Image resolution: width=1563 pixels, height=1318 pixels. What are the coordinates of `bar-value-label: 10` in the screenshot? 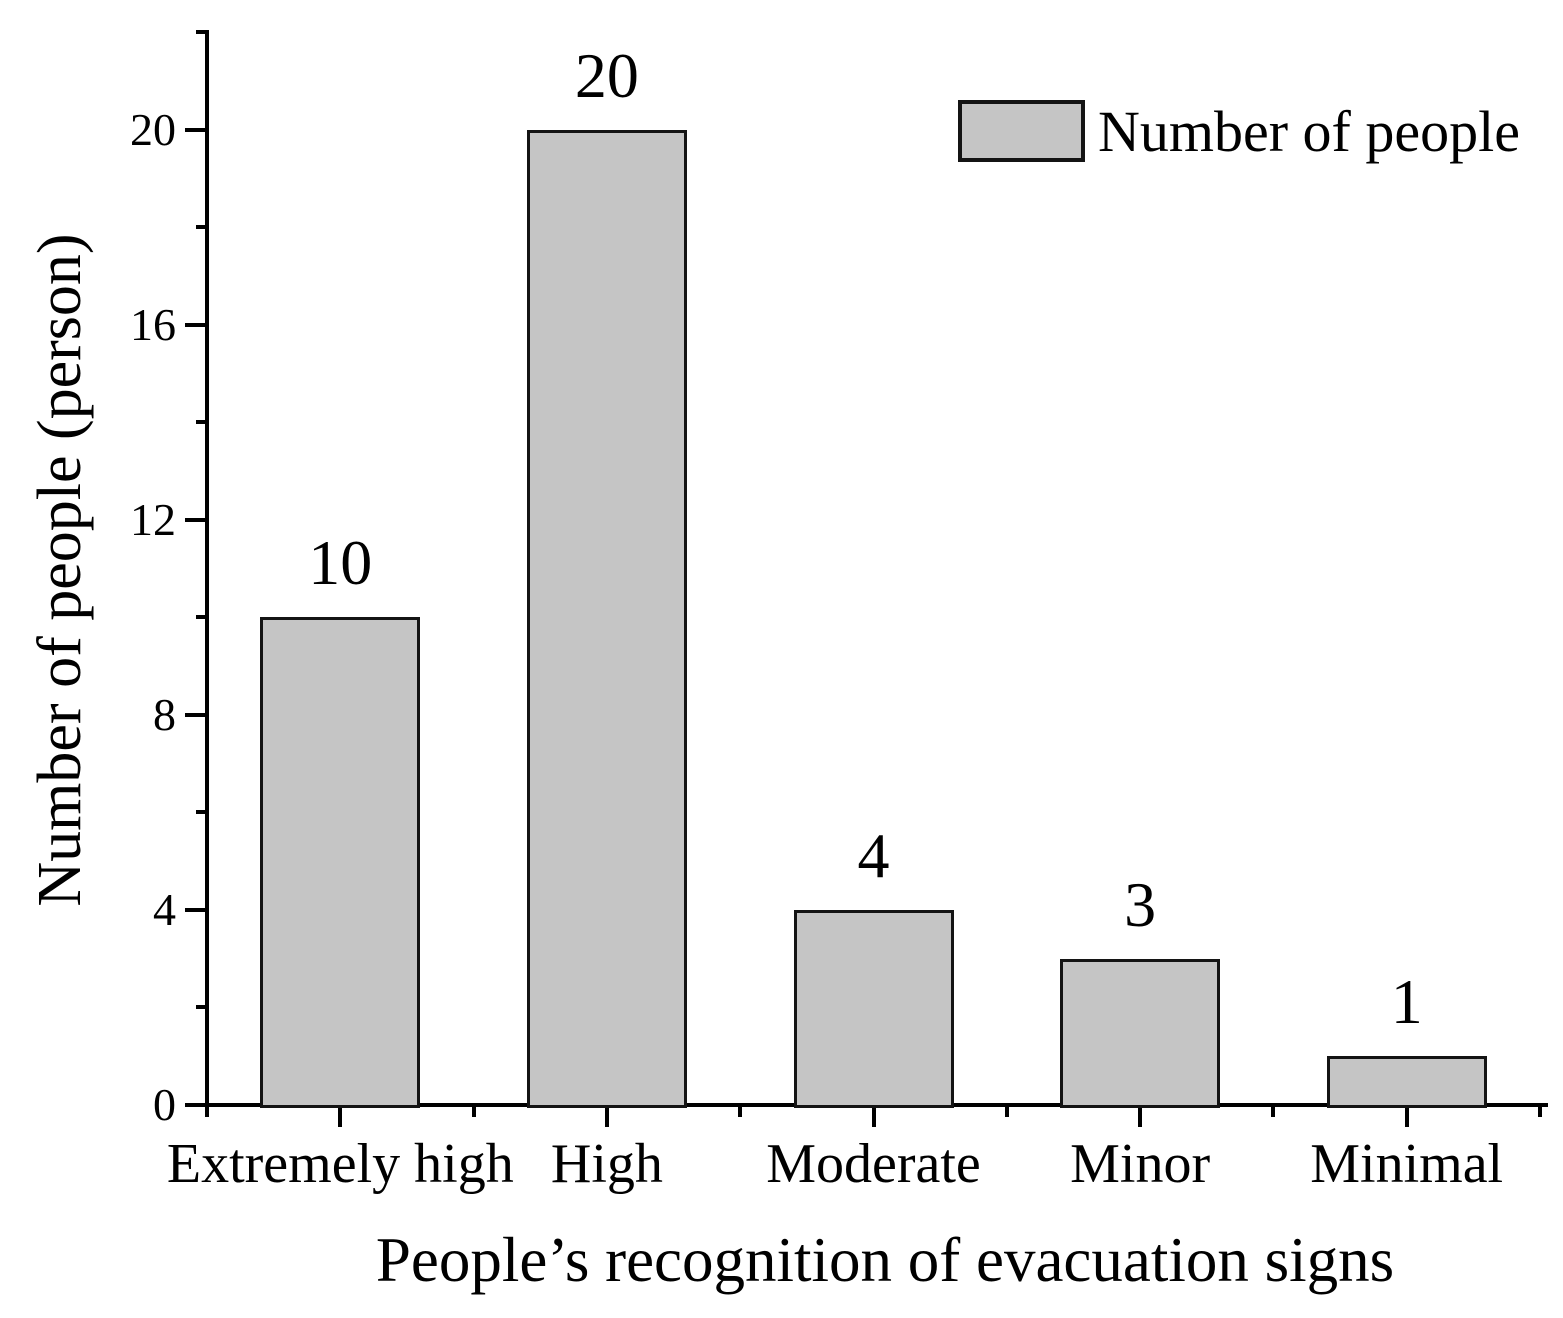 It's located at (340, 563).